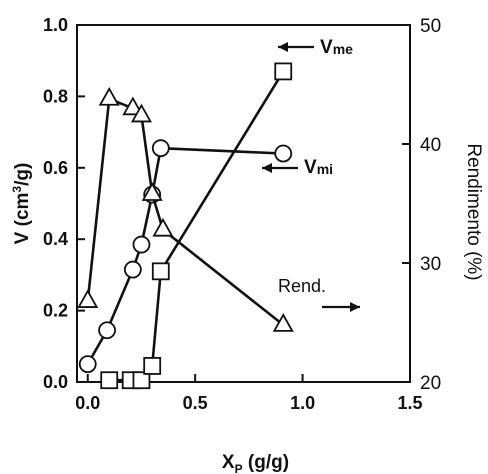 This screenshot has width=488, height=474. What do you see at coordinates (430, 26) in the screenshot?
I see `y-right-tick-label: 50` at bounding box center [430, 26].